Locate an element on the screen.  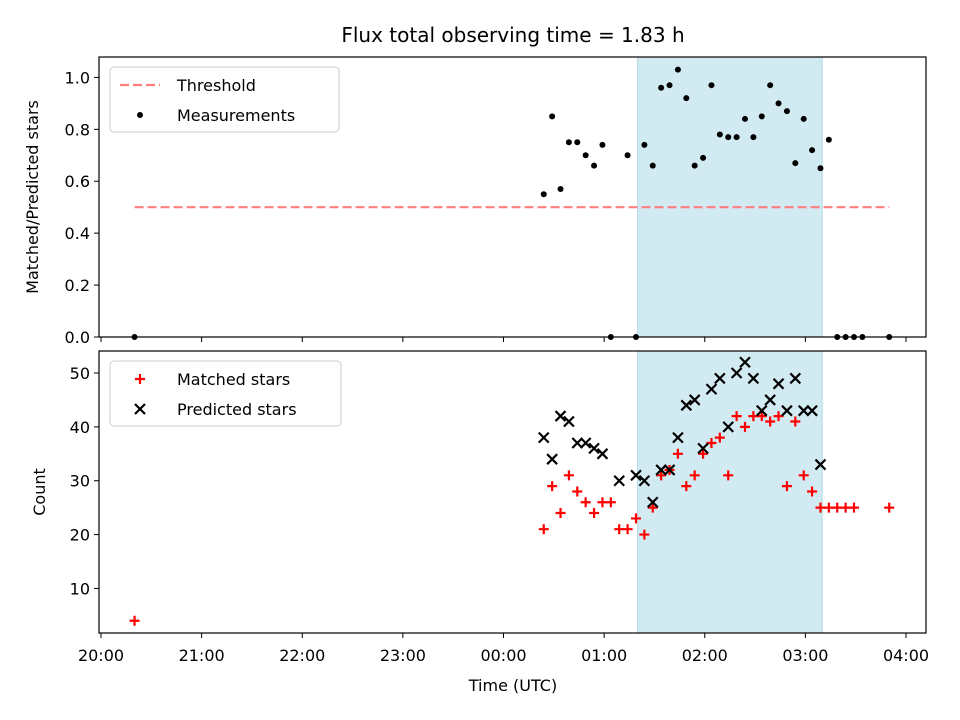
legend-label: Threshold is located at coordinates (216, 85).